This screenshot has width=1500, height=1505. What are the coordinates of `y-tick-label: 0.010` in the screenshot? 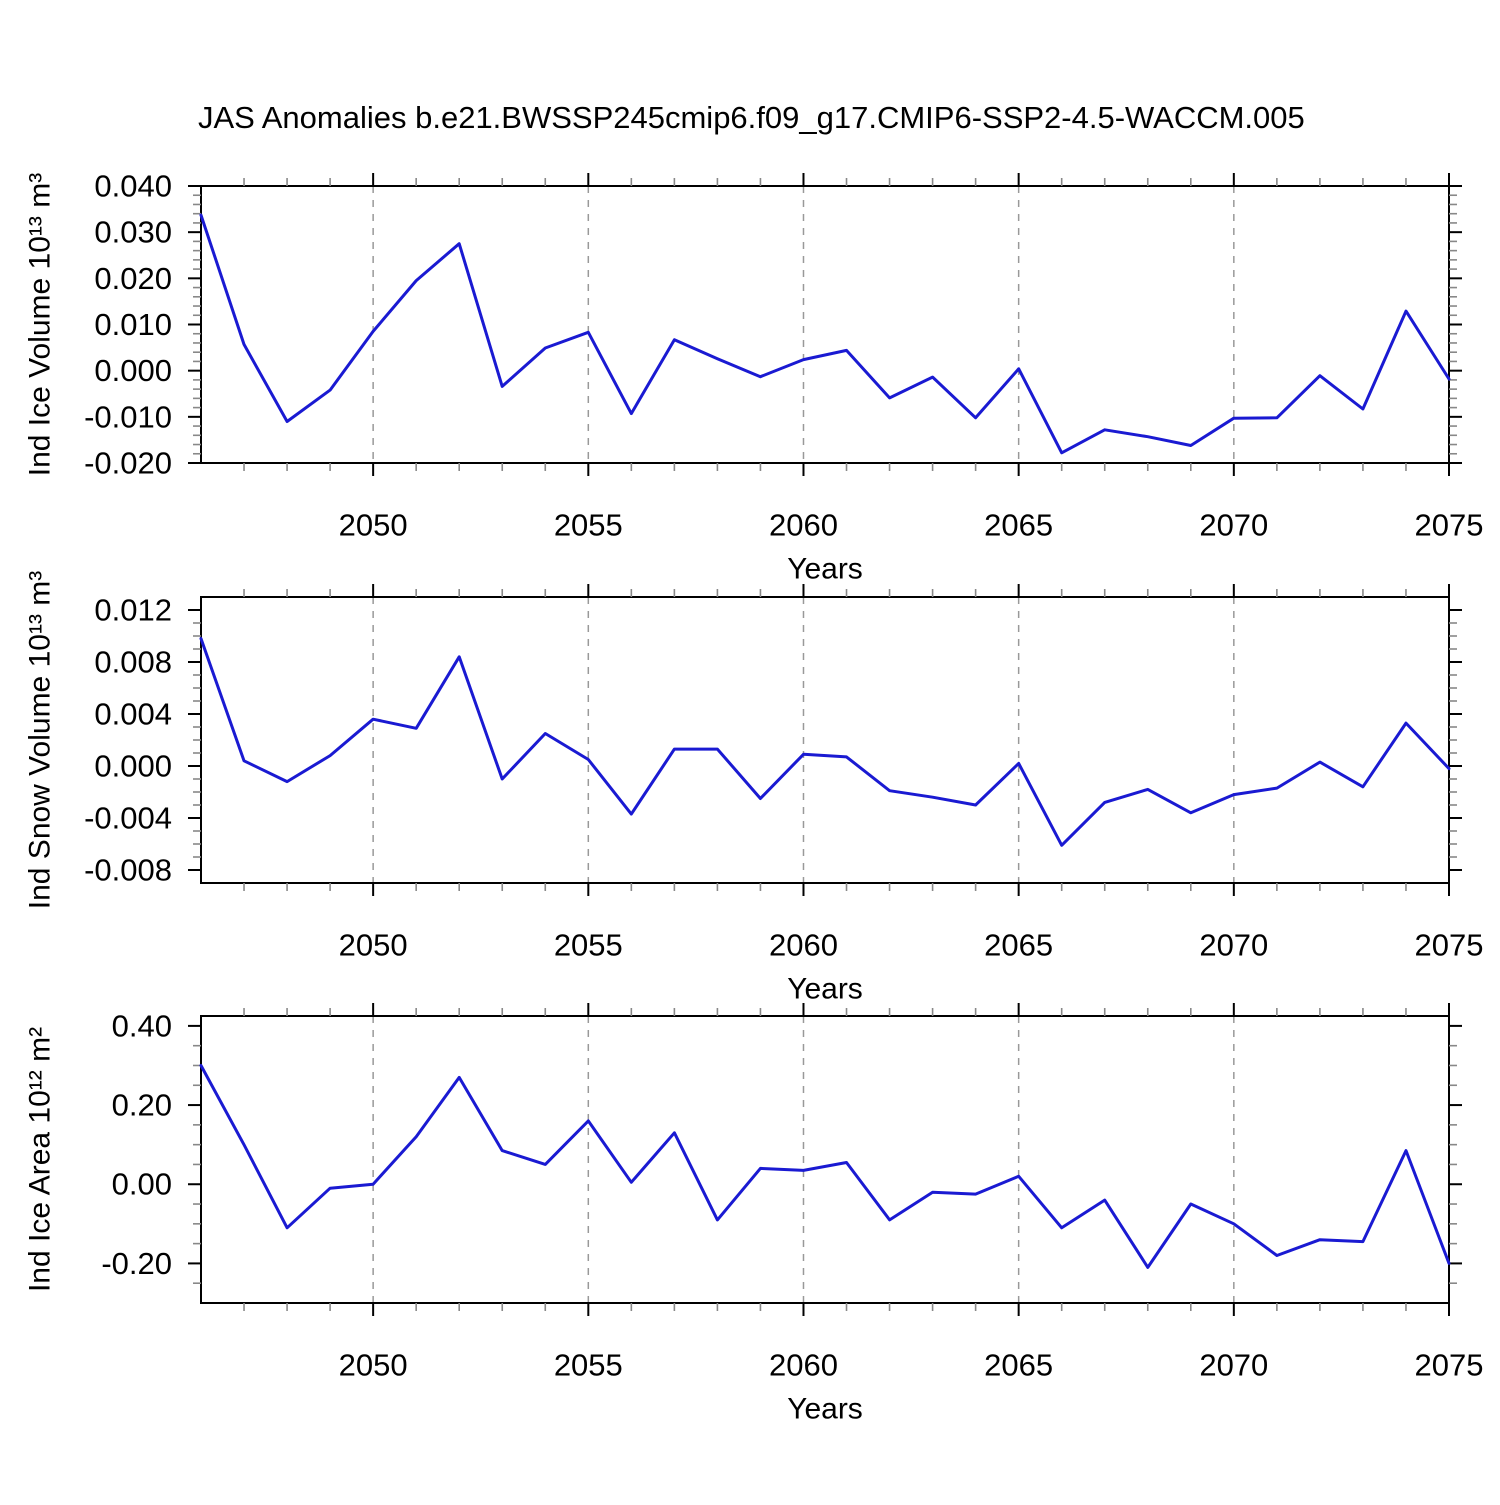 It's located at (133, 324).